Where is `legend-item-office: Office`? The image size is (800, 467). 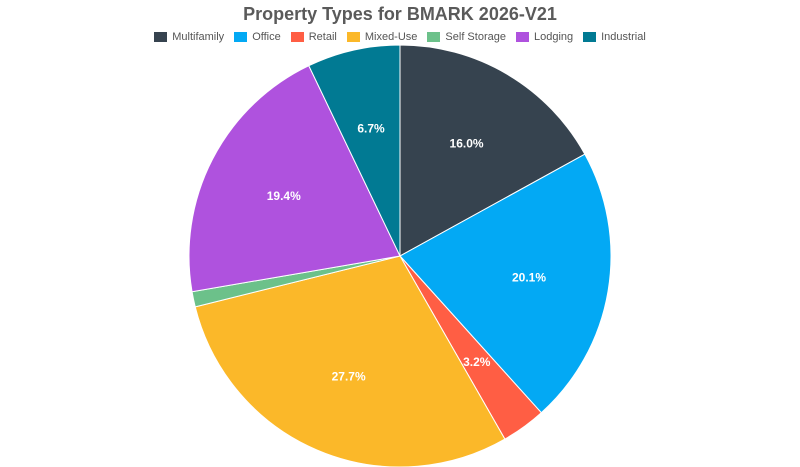 legend-item-office: Office is located at coordinates (257, 37).